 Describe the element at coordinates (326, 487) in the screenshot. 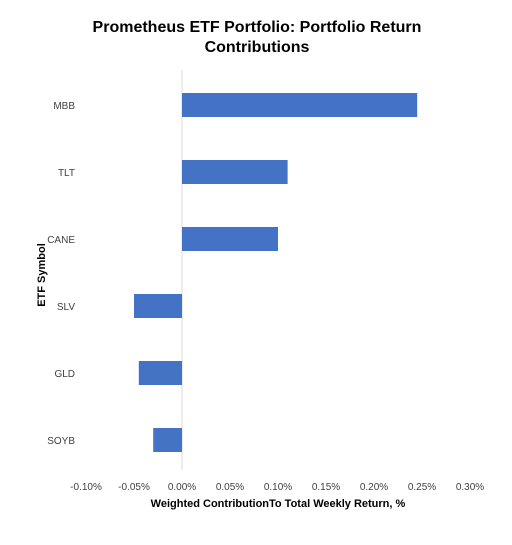

I see `x-tick-label: 0.15%` at that location.